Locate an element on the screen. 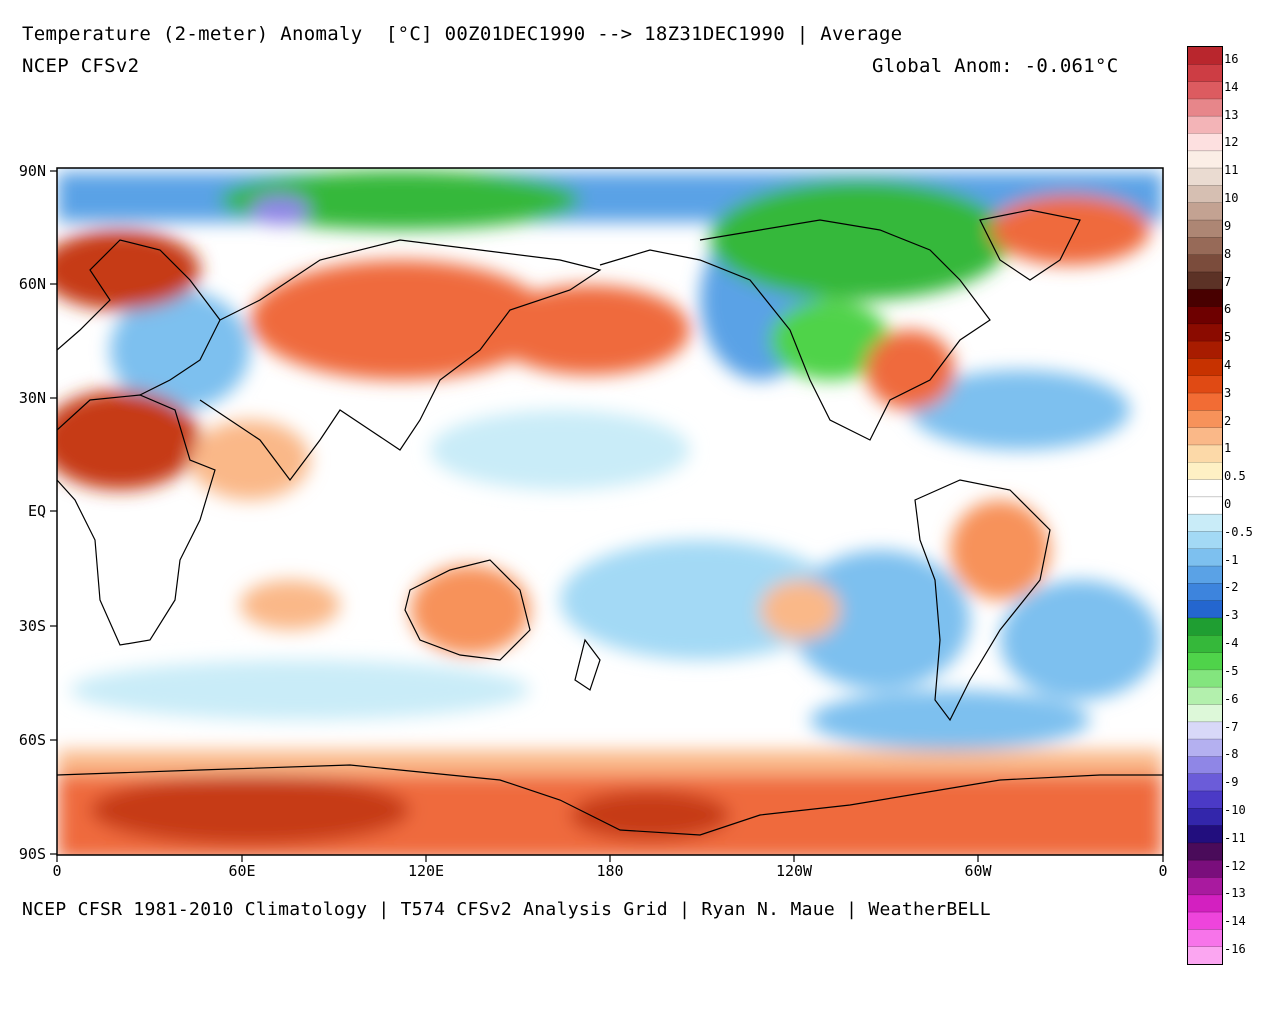 The height and width of the screenshot is (1024, 1280). coast-australia is located at coordinates (467, 610).